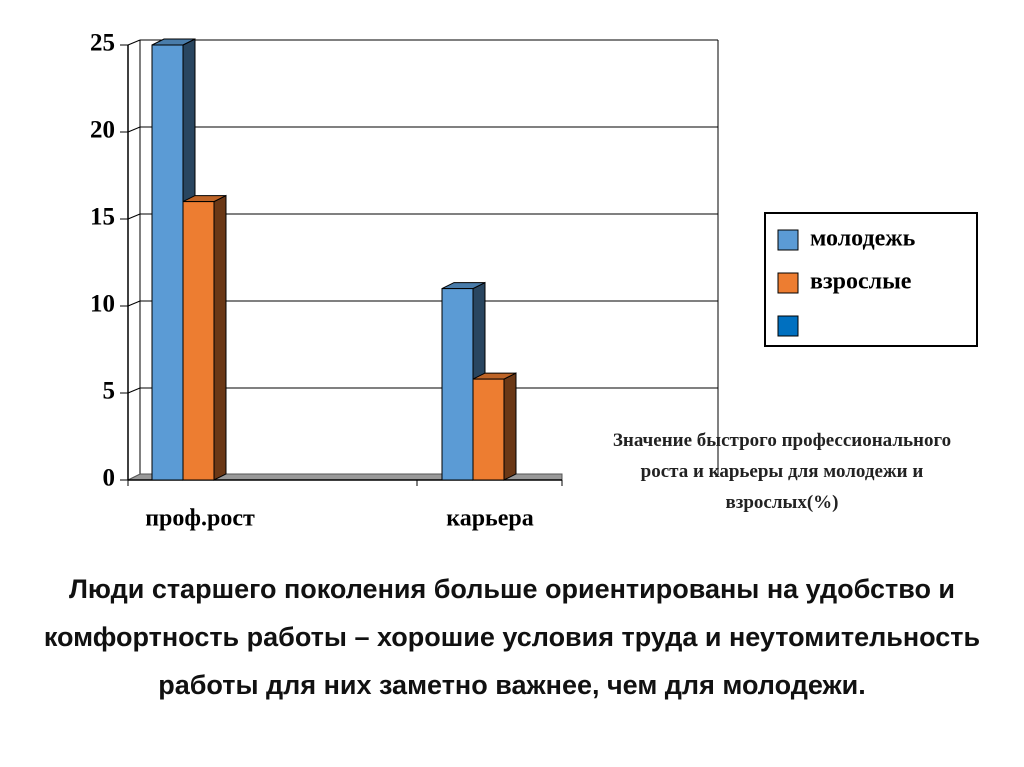 This screenshot has height=767, width=1024. Describe the element at coordinates (102, 43) in the screenshot. I see `y-tick-label: 25` at that location.